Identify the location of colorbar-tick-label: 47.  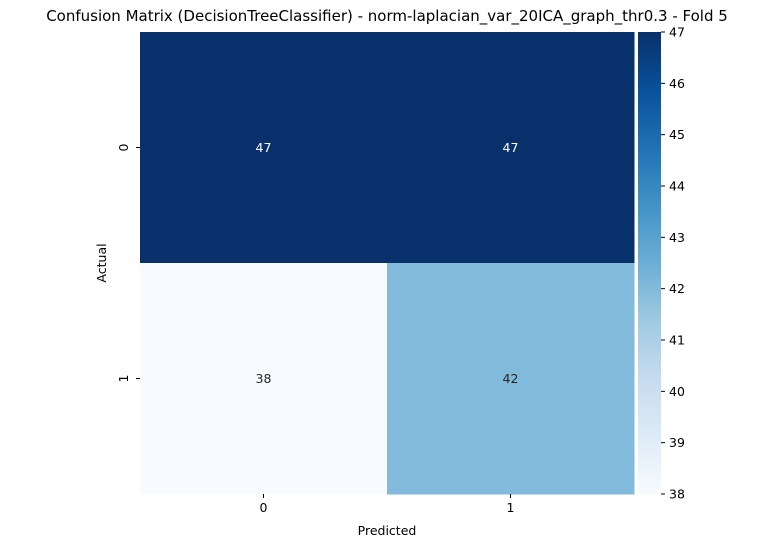
(677, 32).